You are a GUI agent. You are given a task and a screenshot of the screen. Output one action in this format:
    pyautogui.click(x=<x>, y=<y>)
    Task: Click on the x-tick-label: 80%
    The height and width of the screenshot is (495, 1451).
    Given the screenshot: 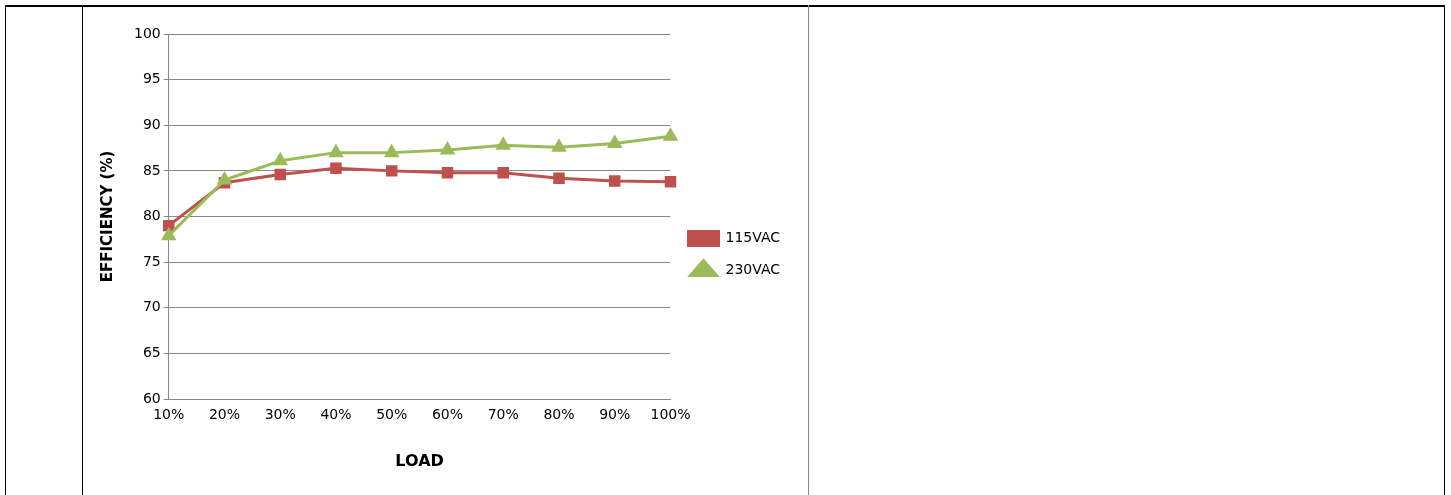 What is the action you would take?
    pyautogui.click(x=559, y=414)
    